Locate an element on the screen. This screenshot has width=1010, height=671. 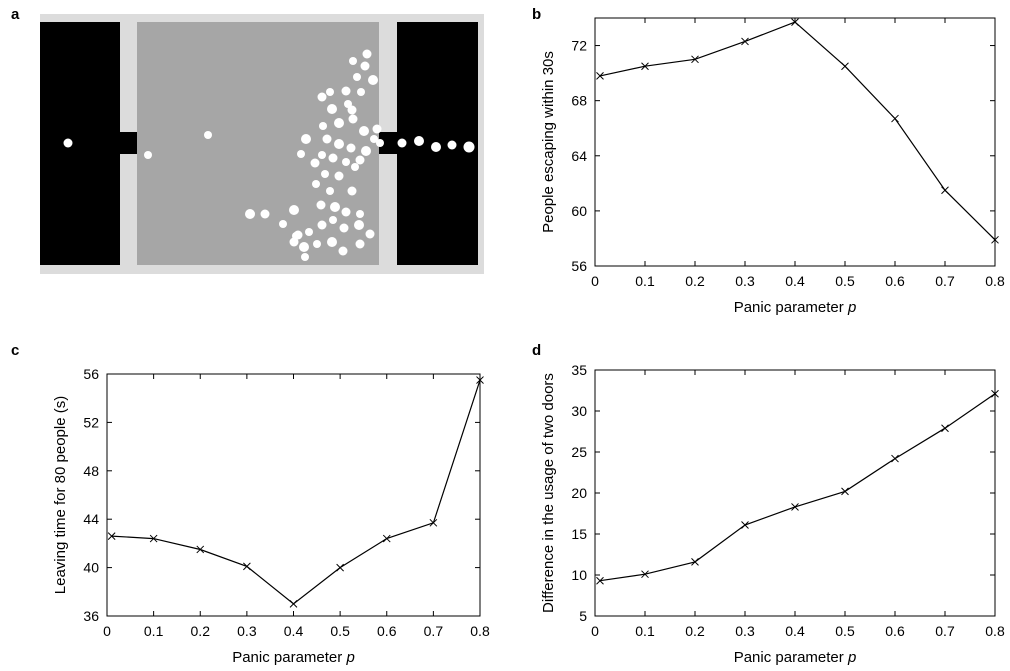
series-line-b is located at coordinates (797, 131).